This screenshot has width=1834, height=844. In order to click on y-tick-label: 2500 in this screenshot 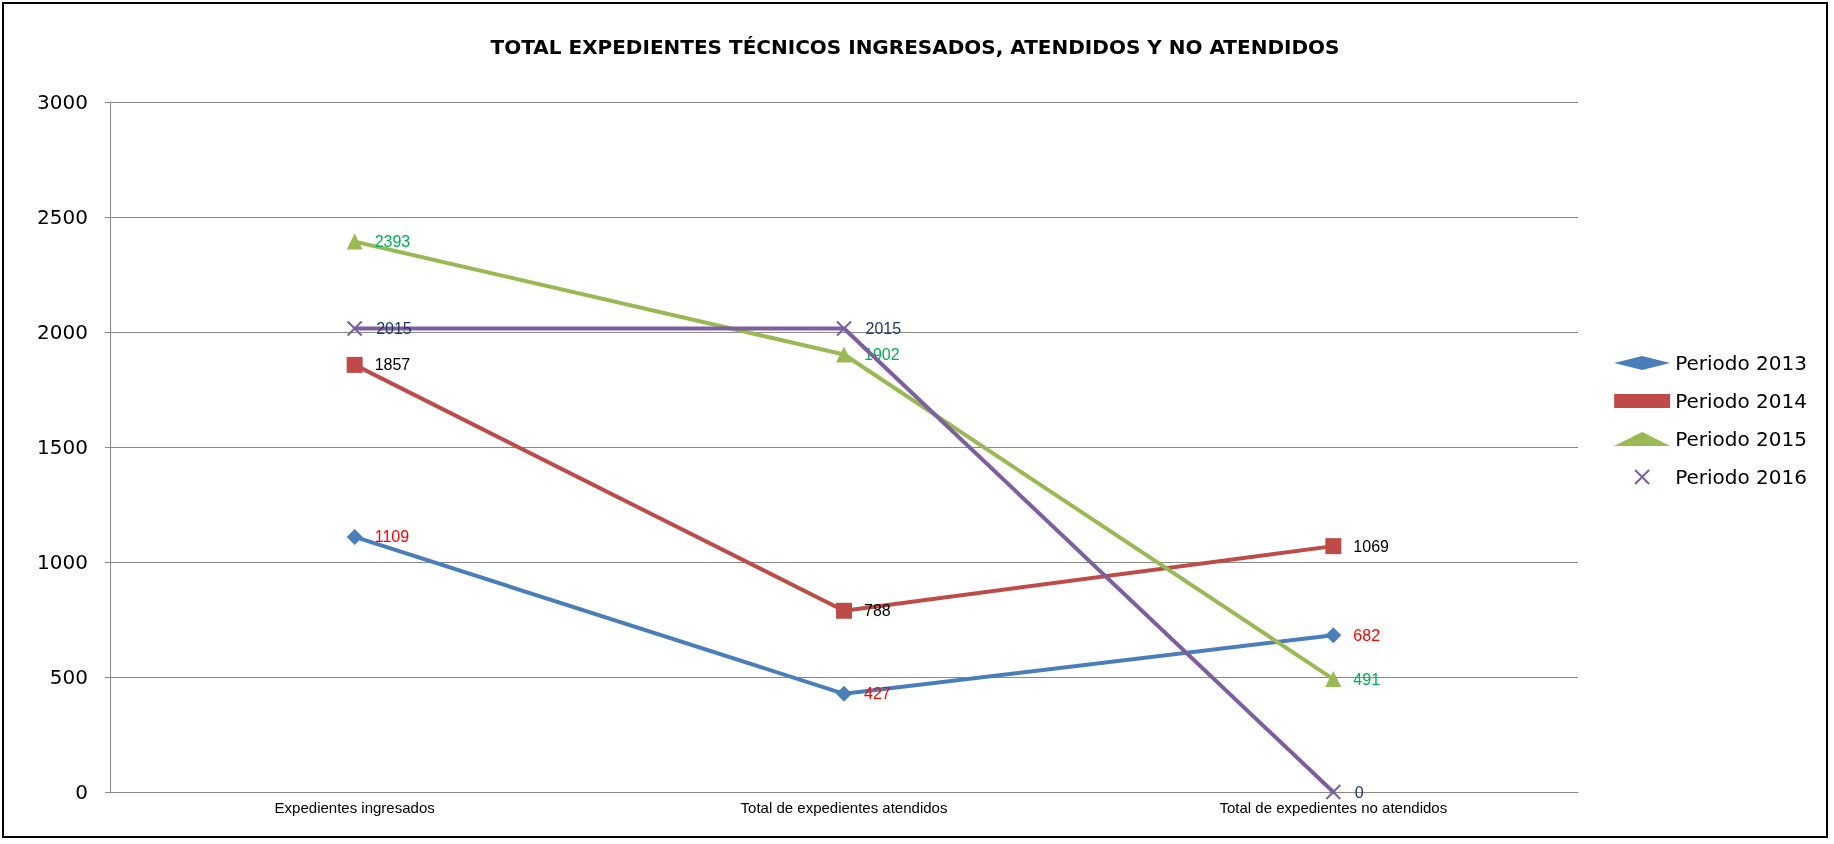, I will do `click(62, 217)`.